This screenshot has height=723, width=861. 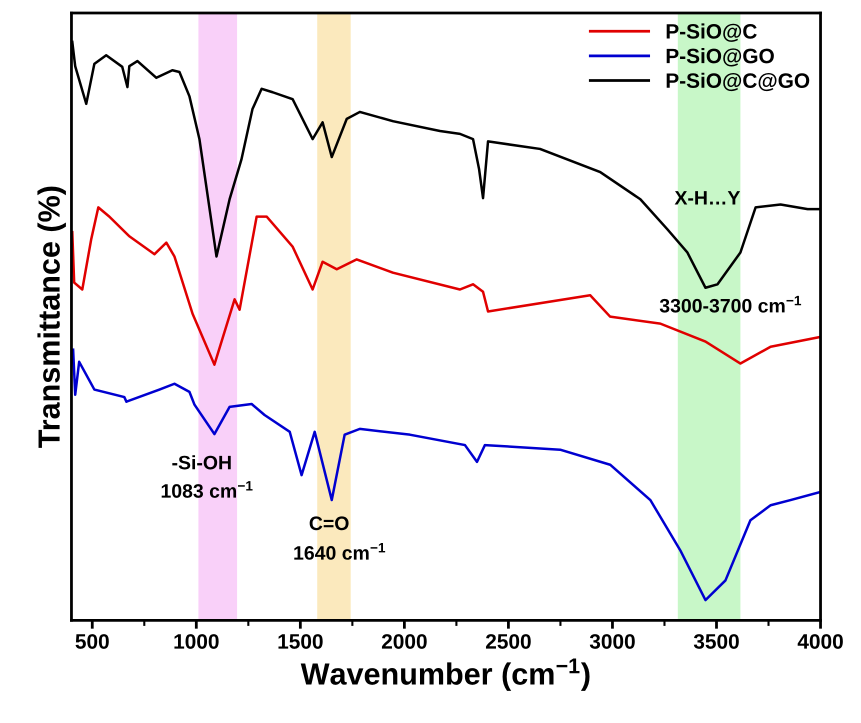 I want to click on x-tick-label: 2000, so click(x=404, y=641).